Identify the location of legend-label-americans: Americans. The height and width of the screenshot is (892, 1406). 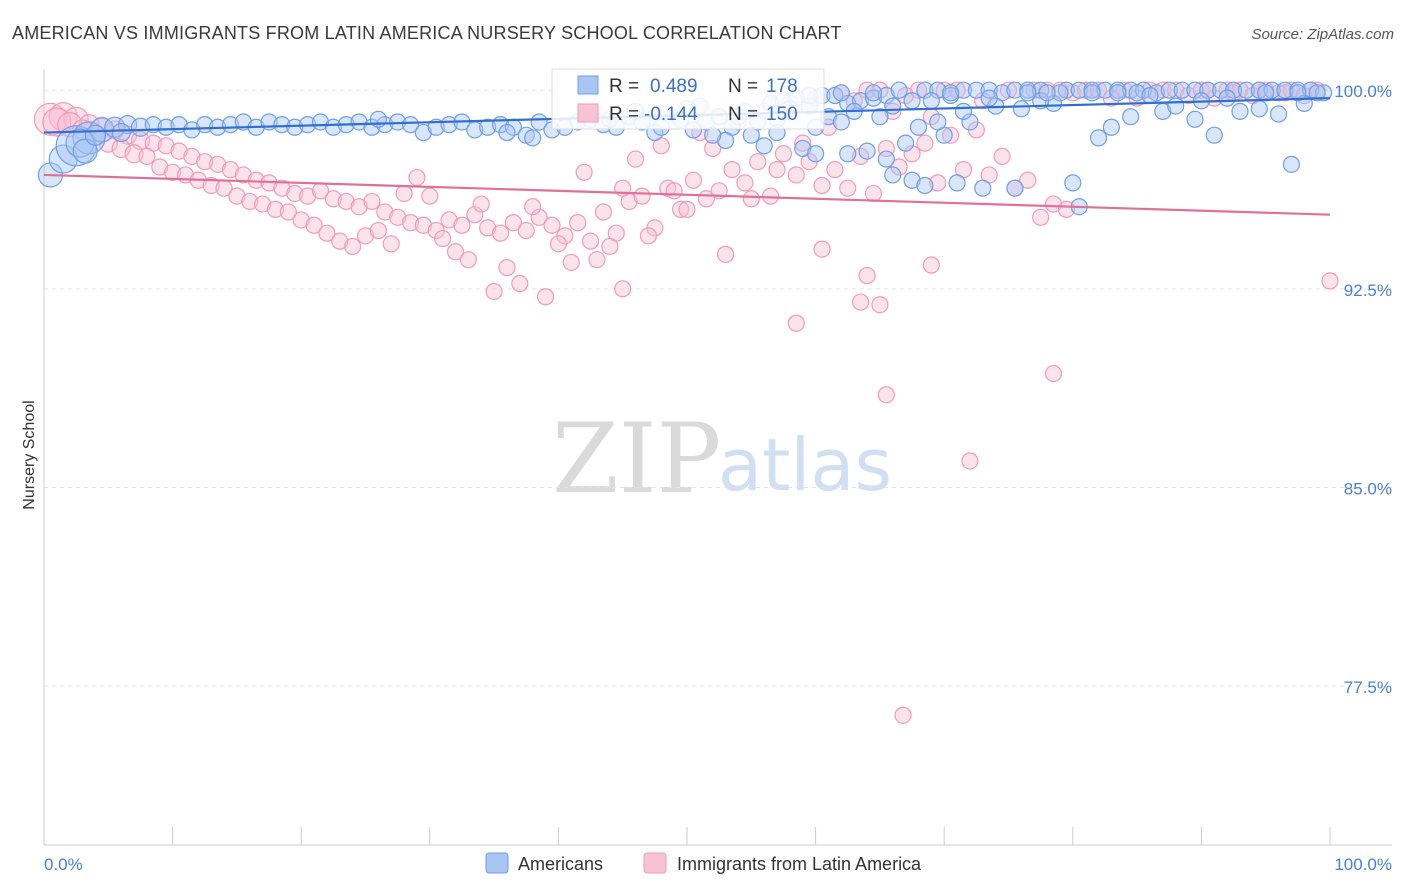
(560, 864).